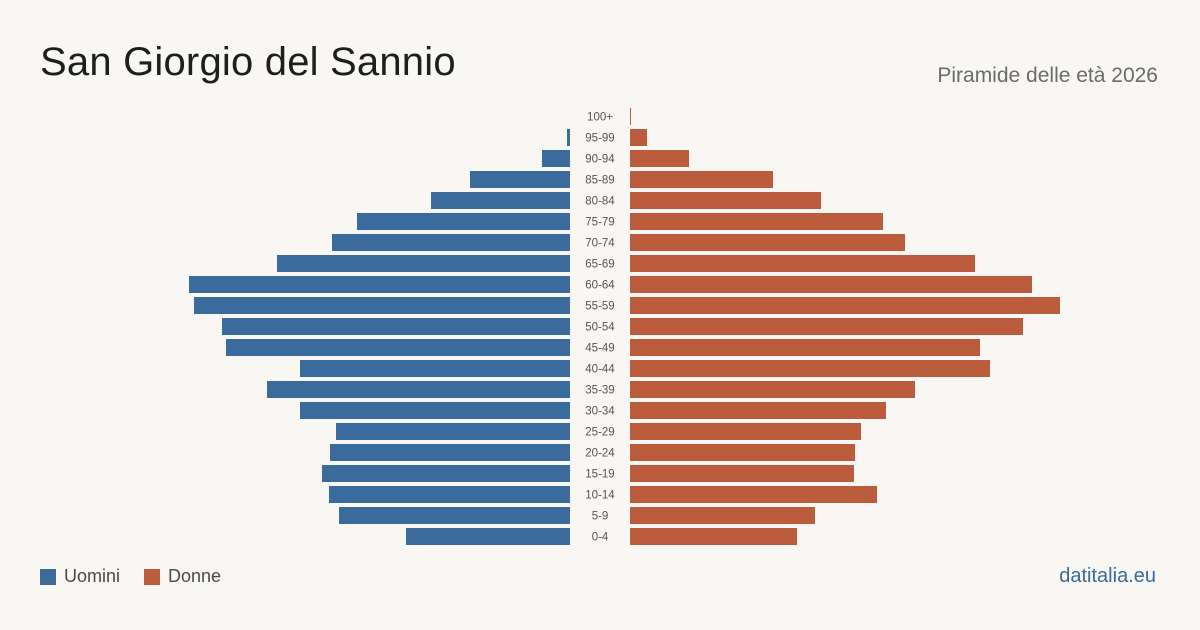 The width and height of the screenshot is (1200, 630). I want to click on legend-label-women: Donne, so click(195, 576).